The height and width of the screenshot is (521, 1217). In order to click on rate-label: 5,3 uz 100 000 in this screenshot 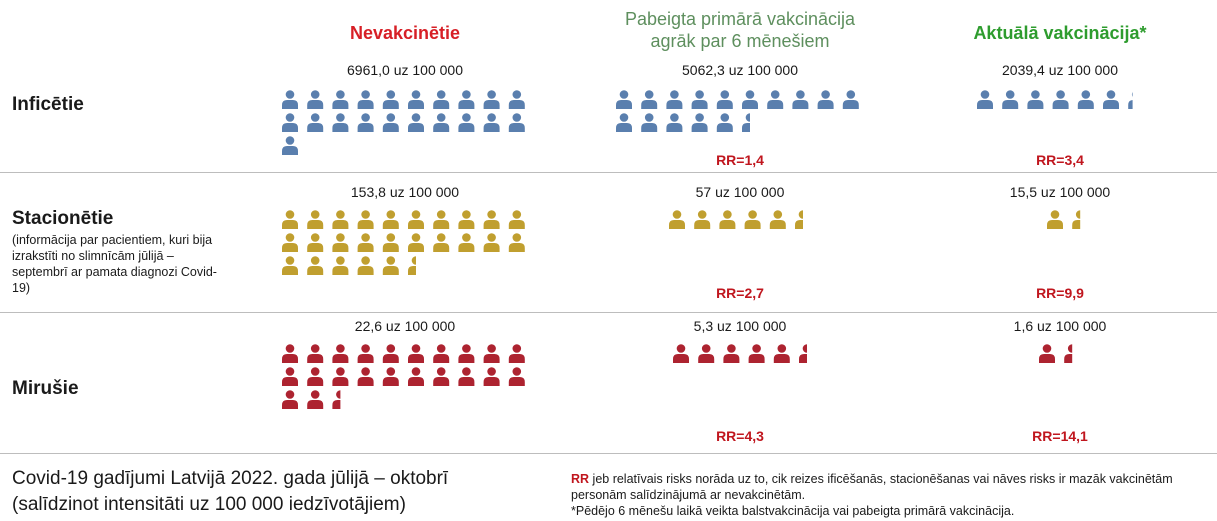, I will do `click(740, 326)`.